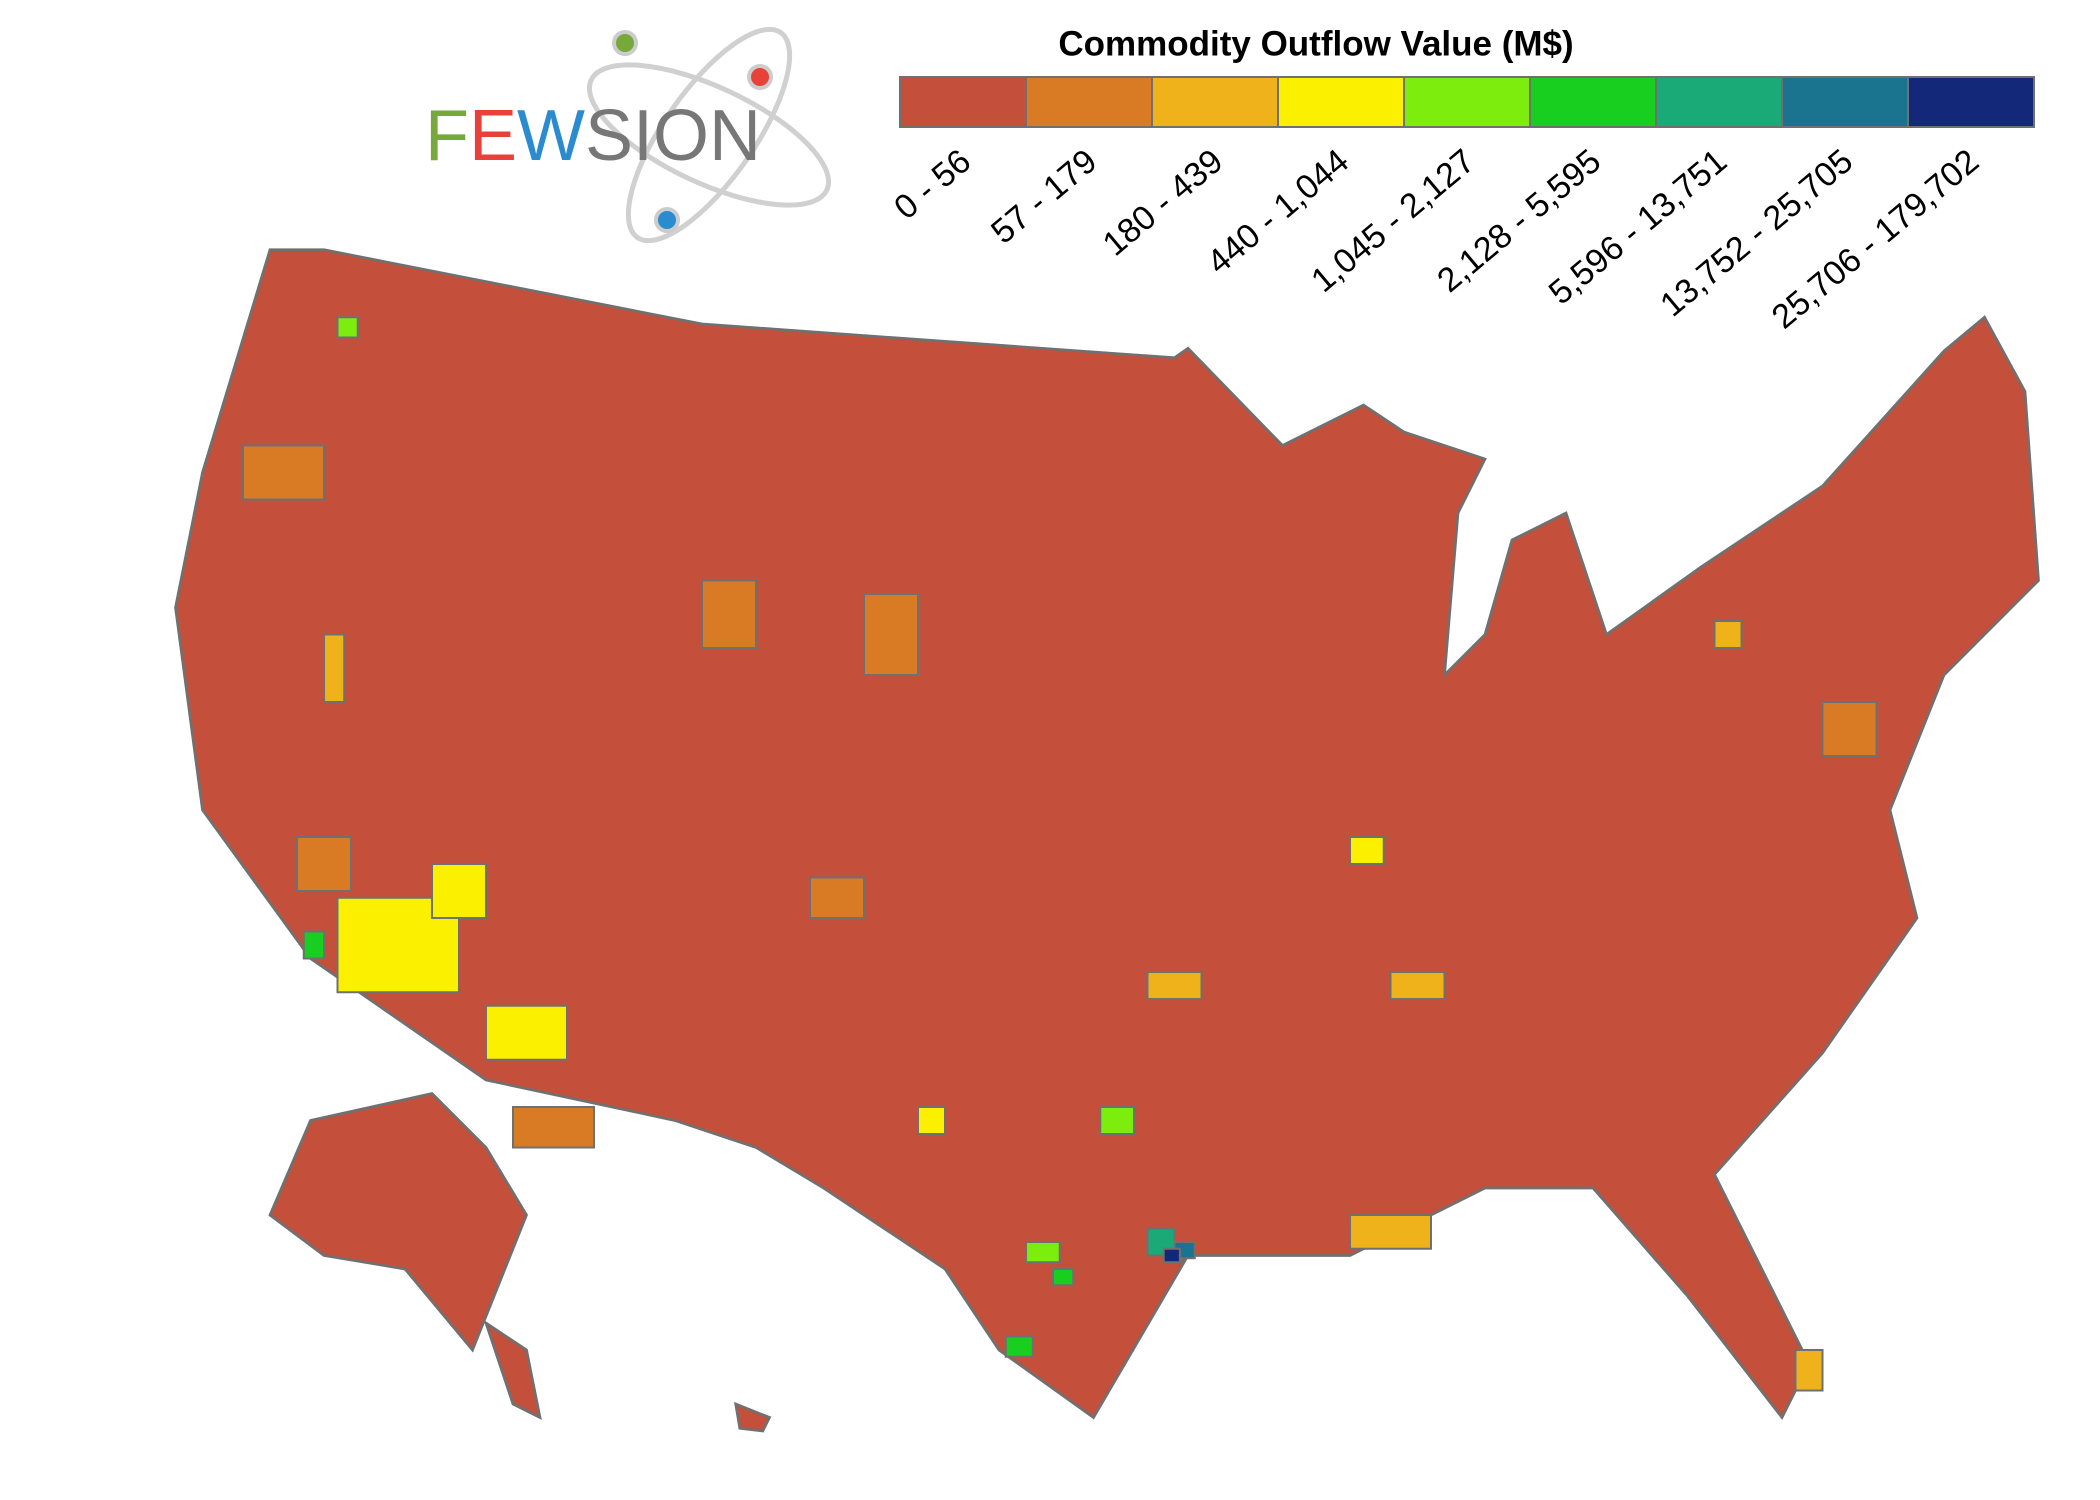 The width and height of the screenshot is (2100, 1500). Describe the element at coordinates (447, 136) in the screenshot. I see `logo-letter: F` at that location.